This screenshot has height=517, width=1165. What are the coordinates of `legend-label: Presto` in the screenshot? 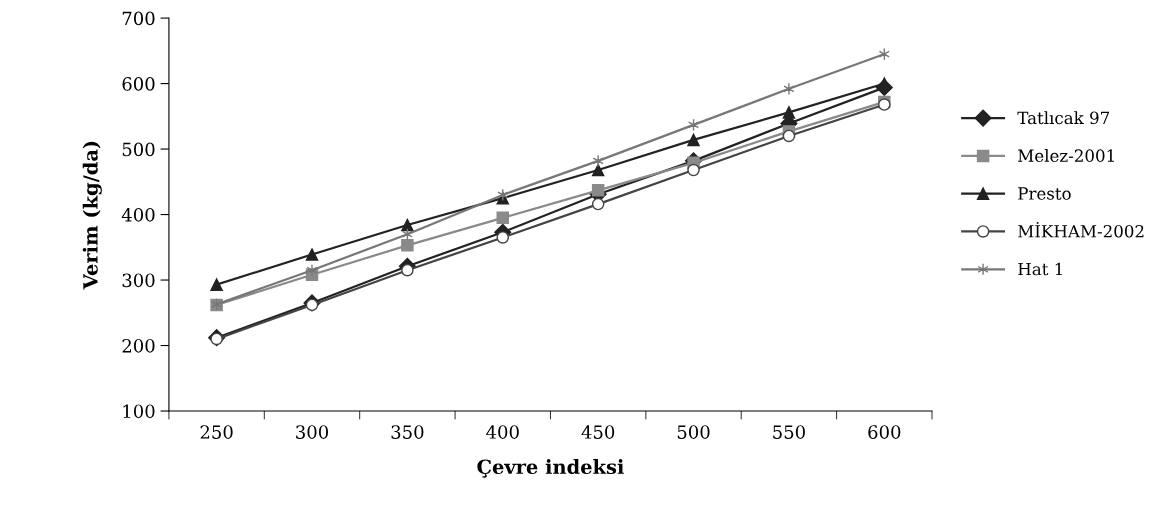 It's located at (1044, 193).